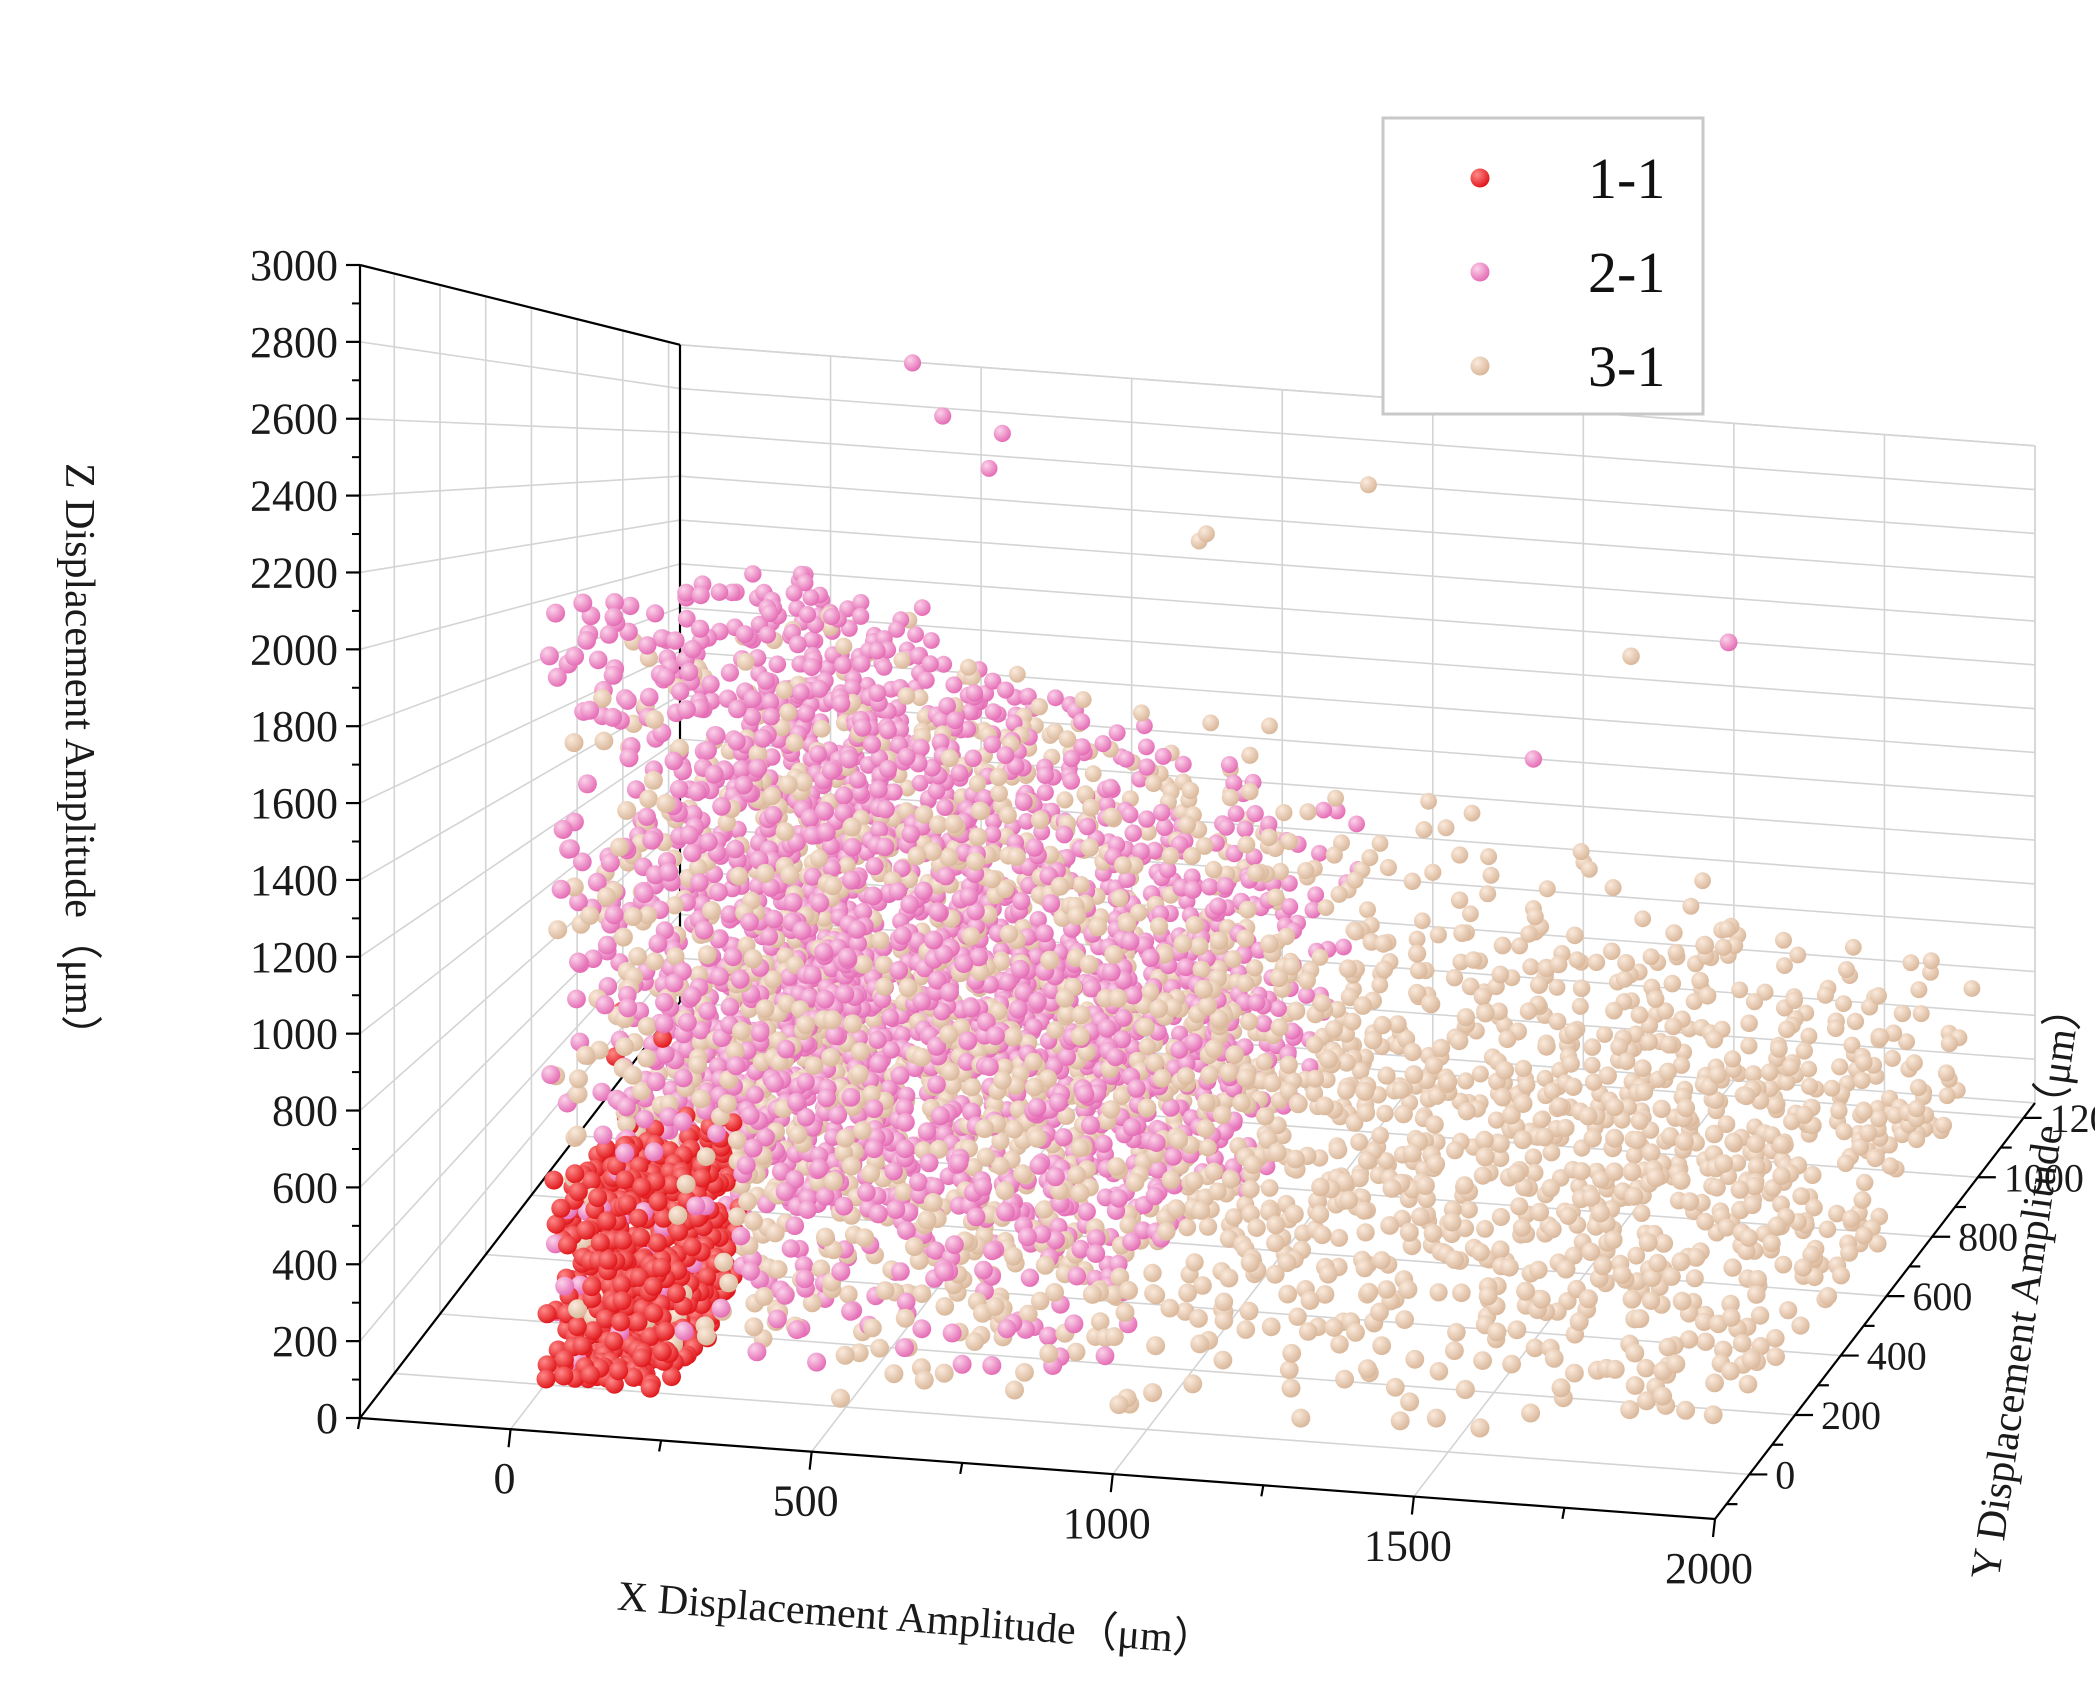  I want to click on grid-line-back-z, so click(1357, 833).